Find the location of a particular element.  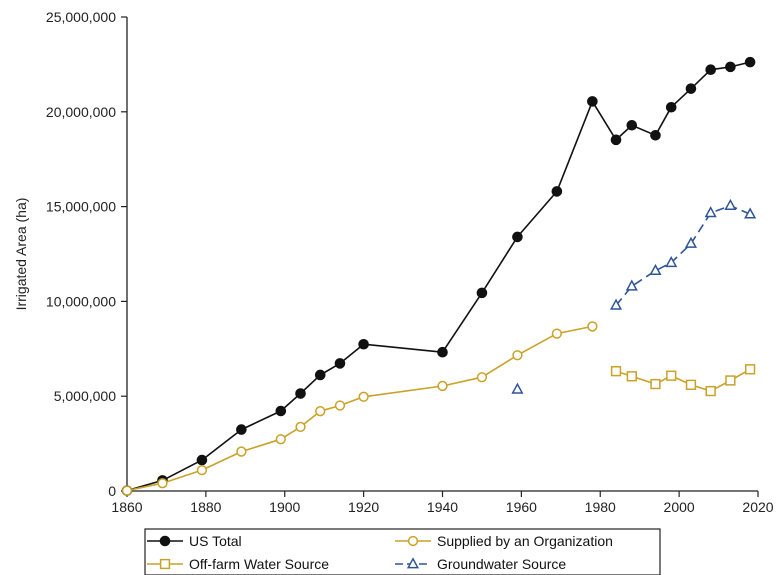

legend-label: Off-farm Water Source is located at coordinates (259, 564).